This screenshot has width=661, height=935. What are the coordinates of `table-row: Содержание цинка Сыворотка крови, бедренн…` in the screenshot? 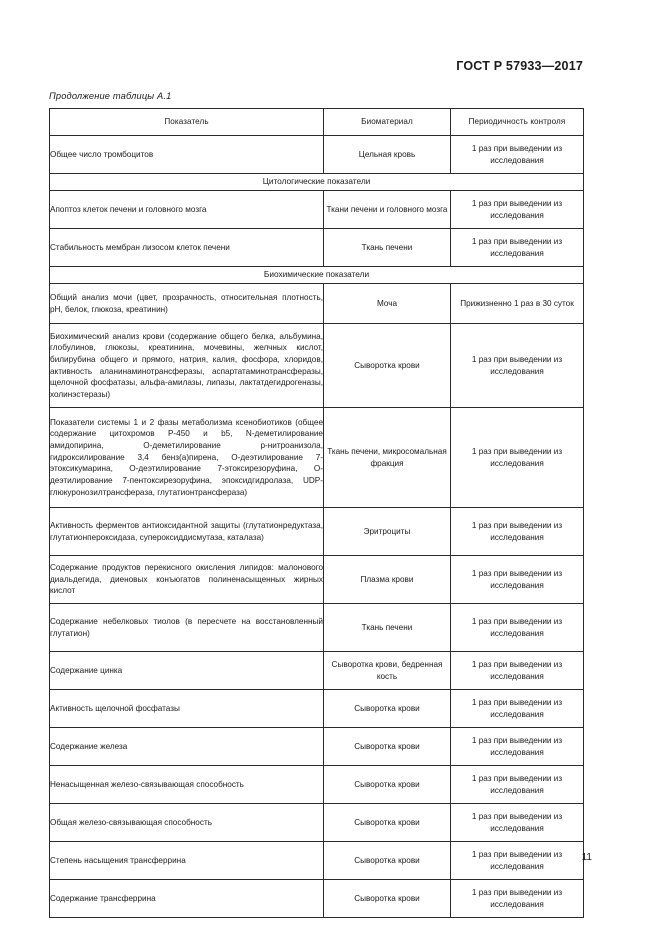 It's located at (316, 670).